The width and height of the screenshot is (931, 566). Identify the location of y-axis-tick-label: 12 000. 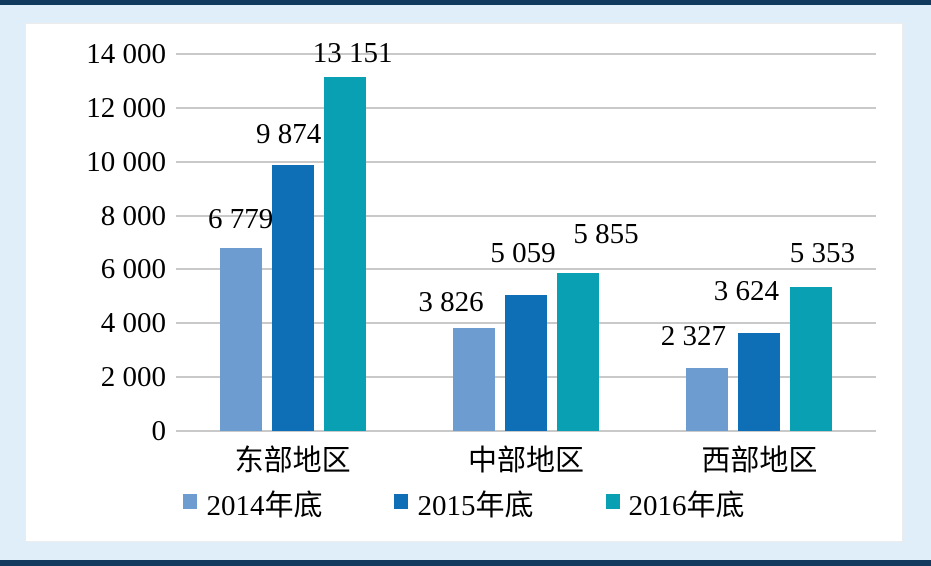
(126, 107).